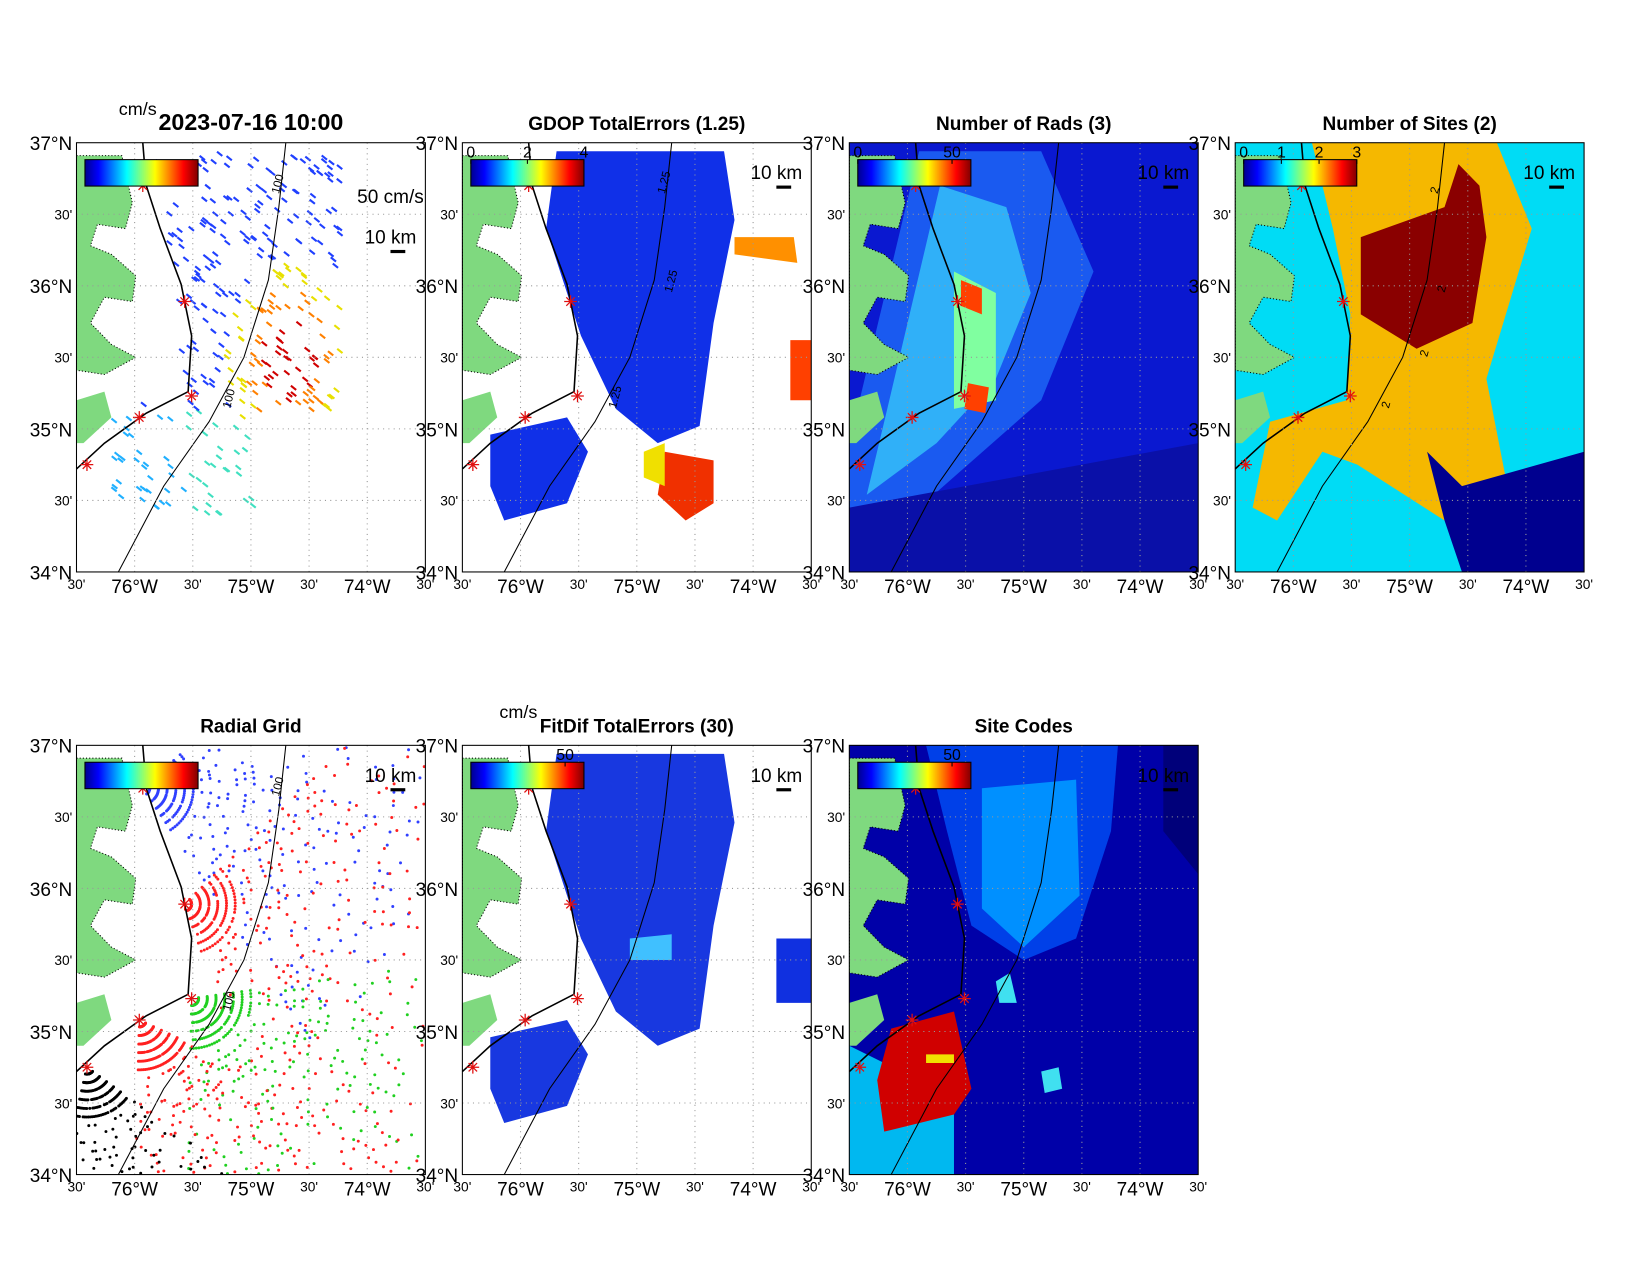  I want to click on field-region, so click(794, 970).